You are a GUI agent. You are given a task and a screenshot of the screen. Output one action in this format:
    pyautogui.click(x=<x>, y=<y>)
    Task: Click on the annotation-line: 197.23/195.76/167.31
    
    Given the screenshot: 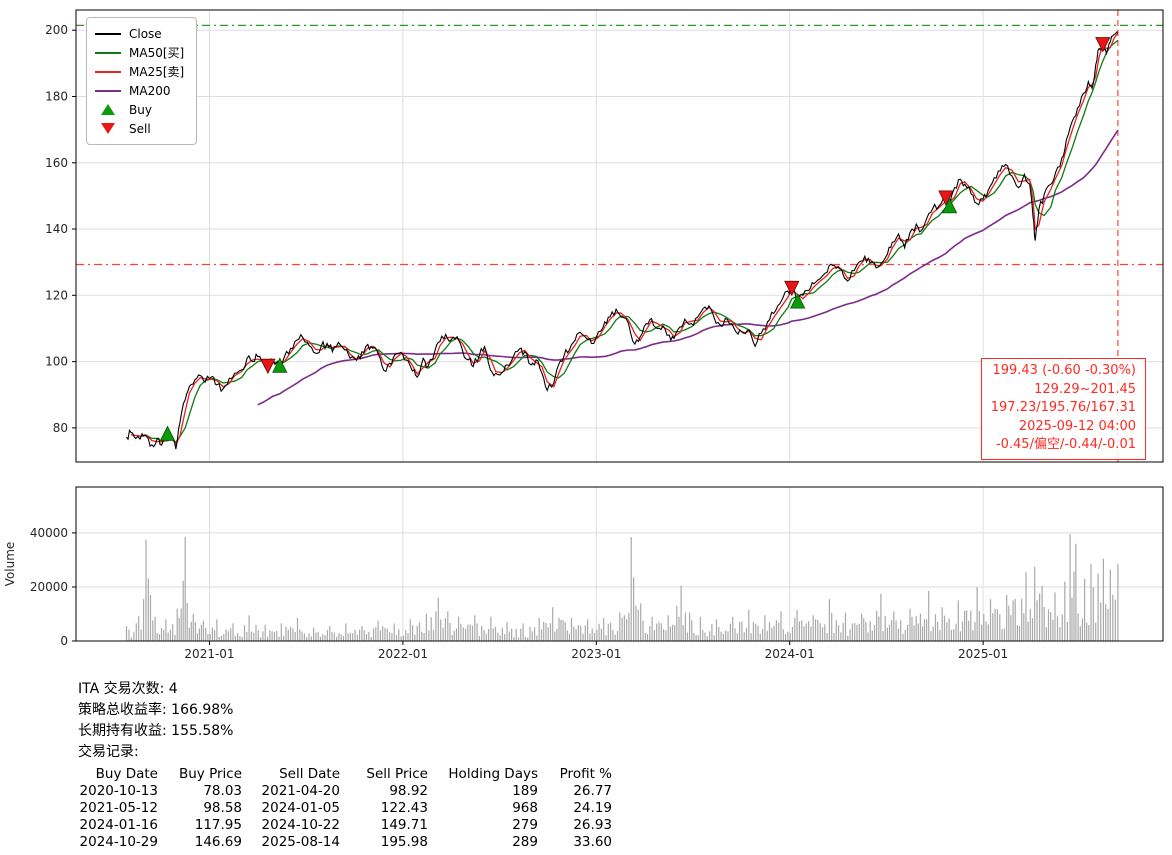 What is the action you would take?
    pyautogui.click(x=1063, y=408)
    